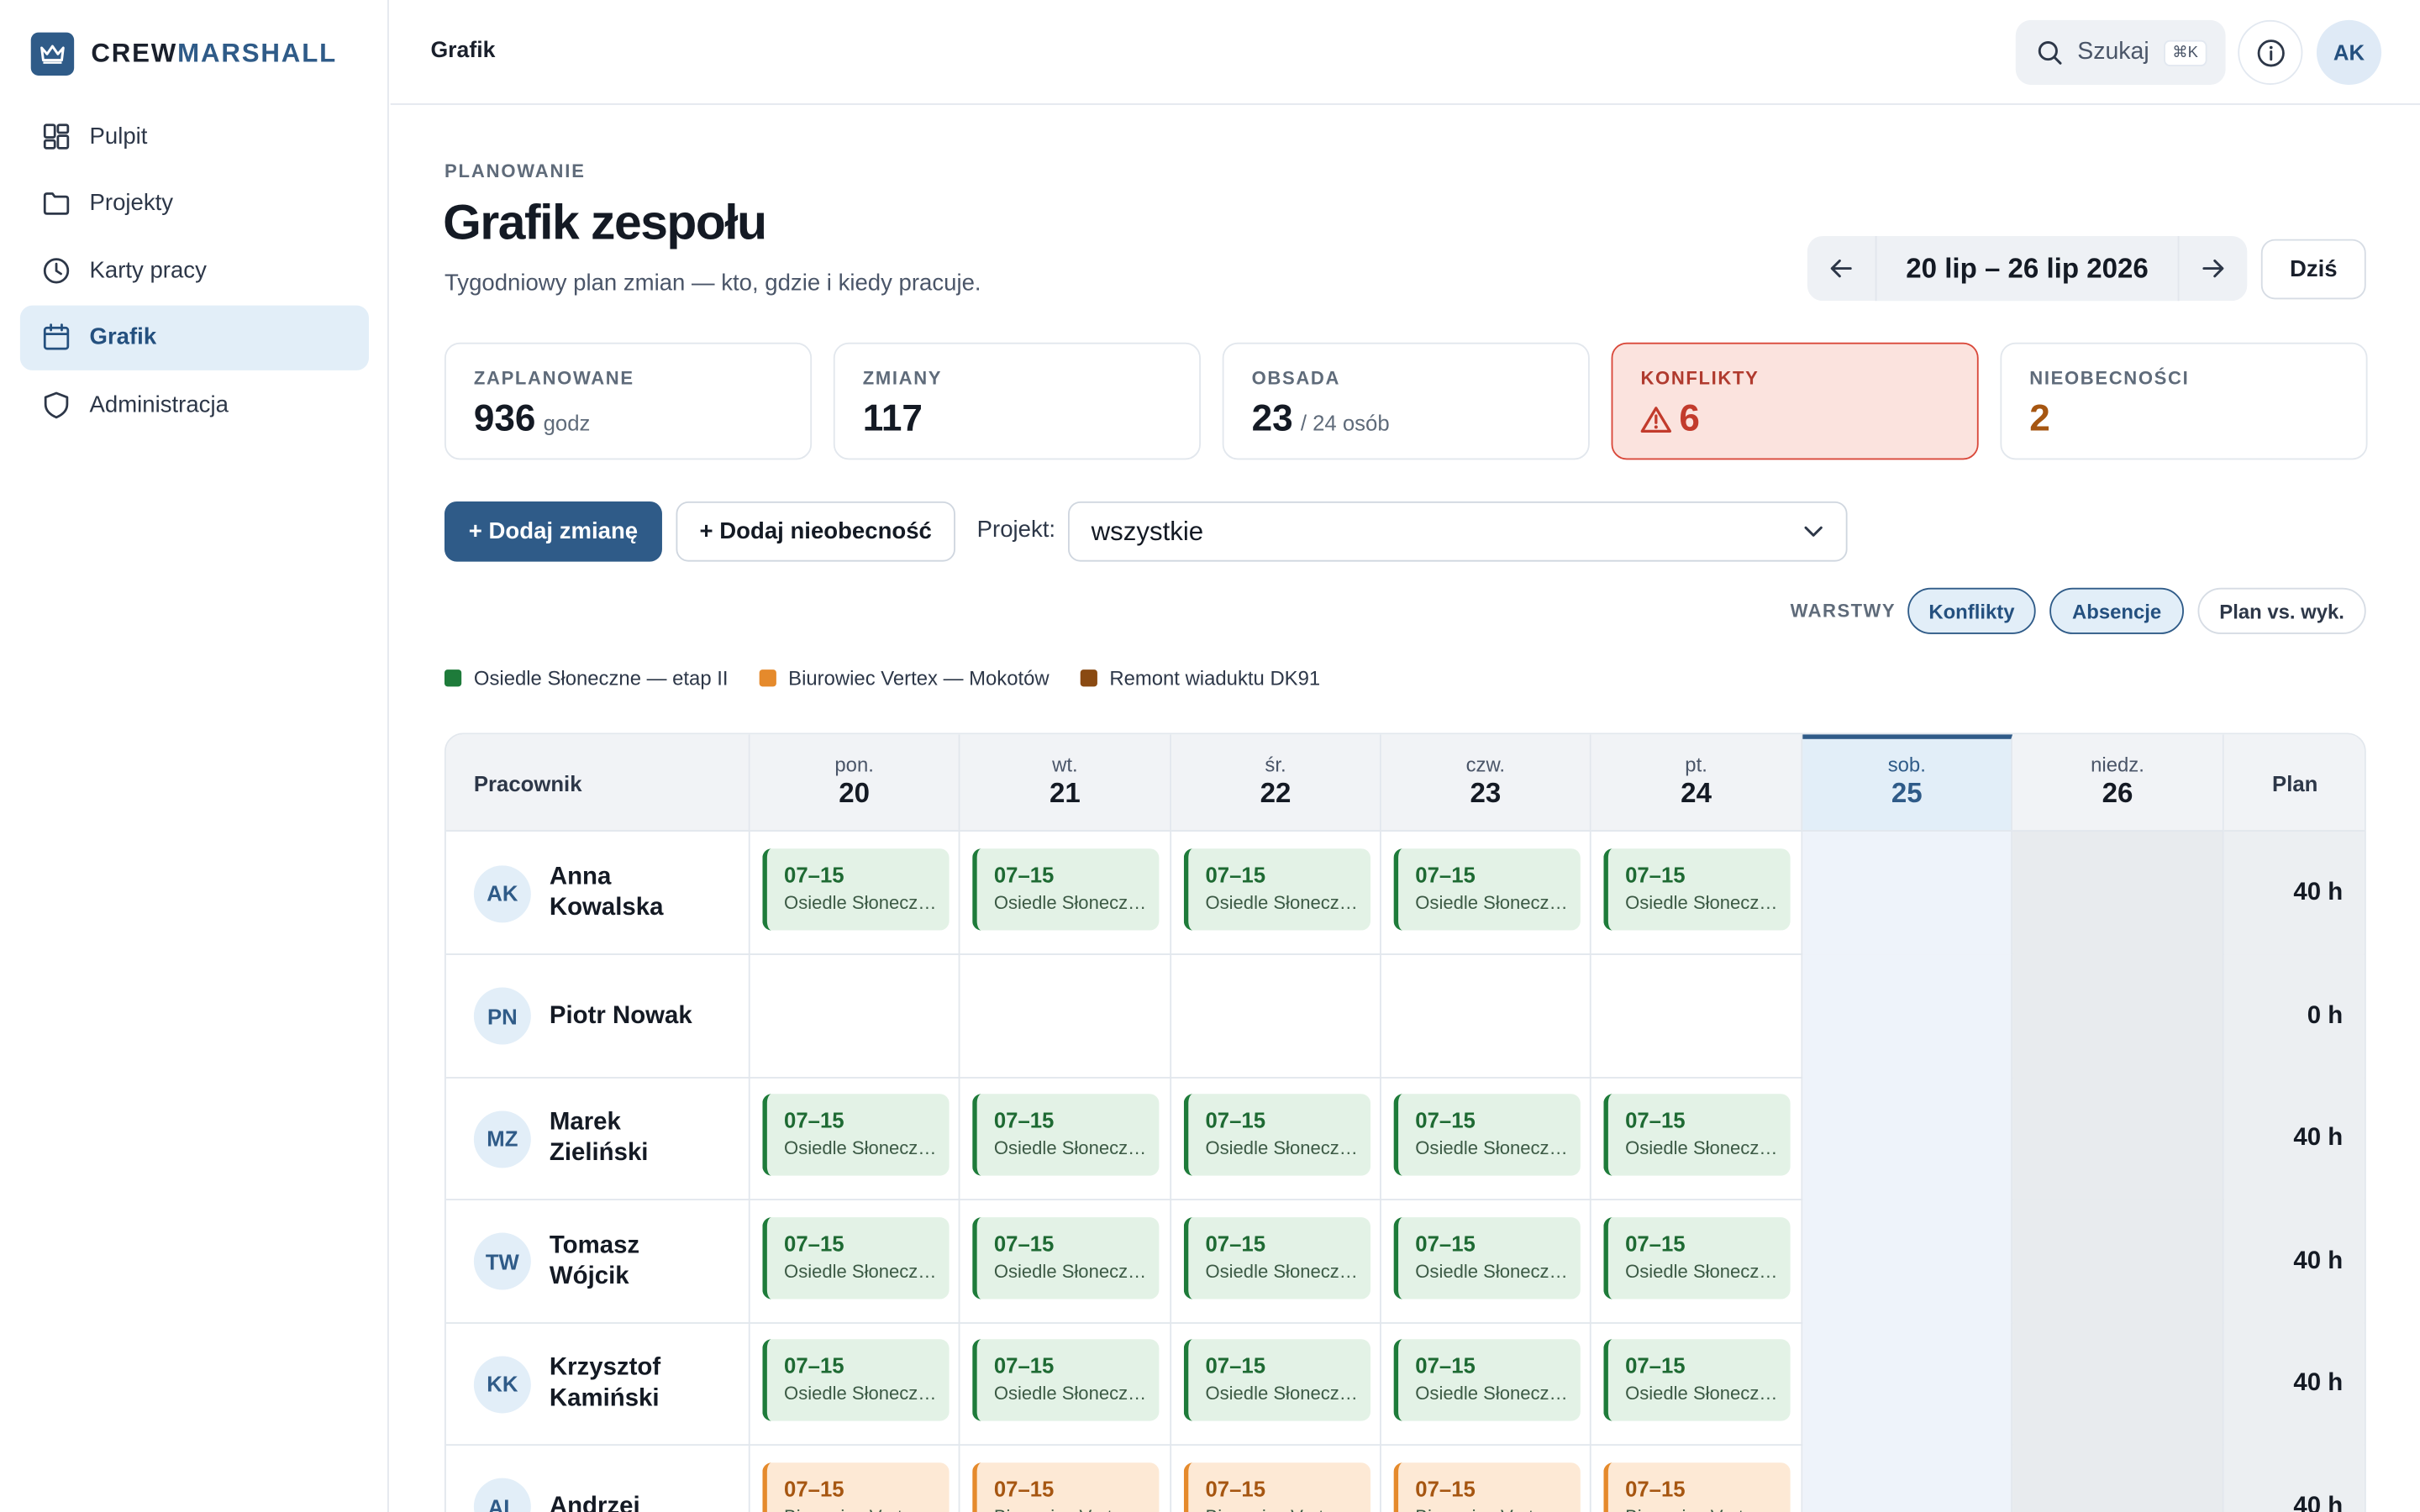 The height and width of the screenshot is (1512, 2420). What do you see at coordinates (1842, 268) in the screenshot?
I see `prev-week-button` at bounding box center [1842, 268].